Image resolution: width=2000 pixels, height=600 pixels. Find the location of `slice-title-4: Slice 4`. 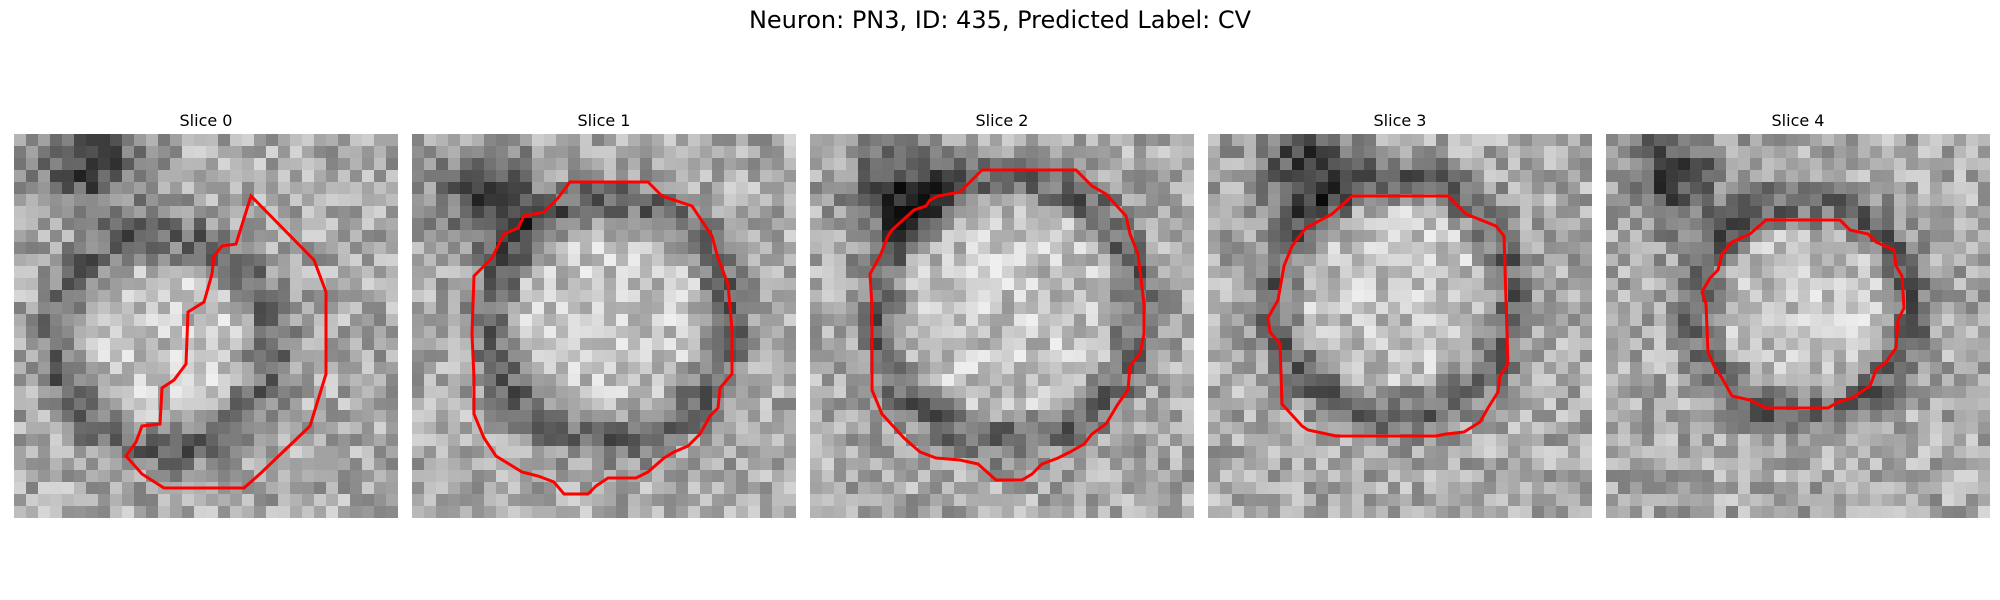

slice-title-4: Slice 4 is located at coordinates (1798, 120).